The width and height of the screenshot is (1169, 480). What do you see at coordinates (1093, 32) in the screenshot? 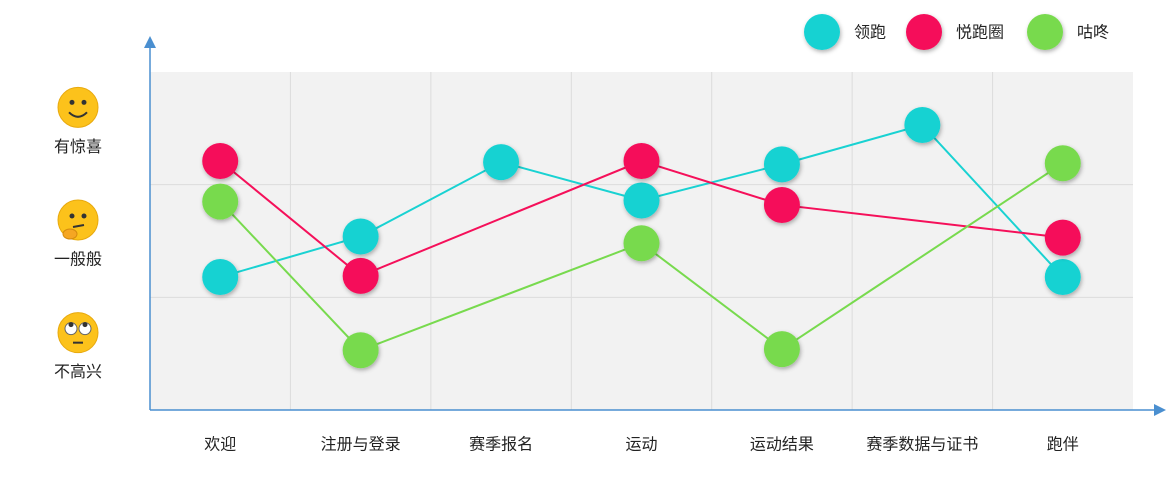
I see `legend-label: 咕咚` at bounding box center [1093, 32].